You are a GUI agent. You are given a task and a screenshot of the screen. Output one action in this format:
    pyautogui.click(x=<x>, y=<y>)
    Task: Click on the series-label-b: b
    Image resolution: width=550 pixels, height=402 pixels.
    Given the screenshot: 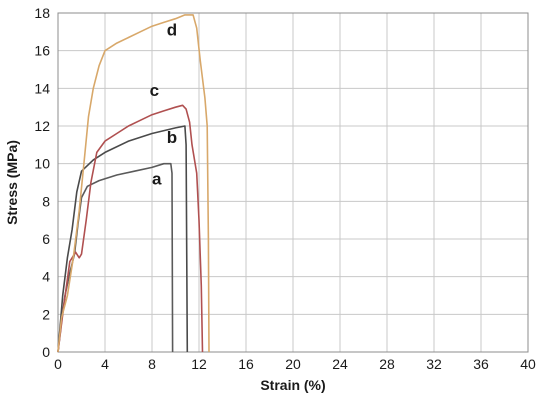 What is the action you would take?
    pyautogui.click(x=172, y=137)
    